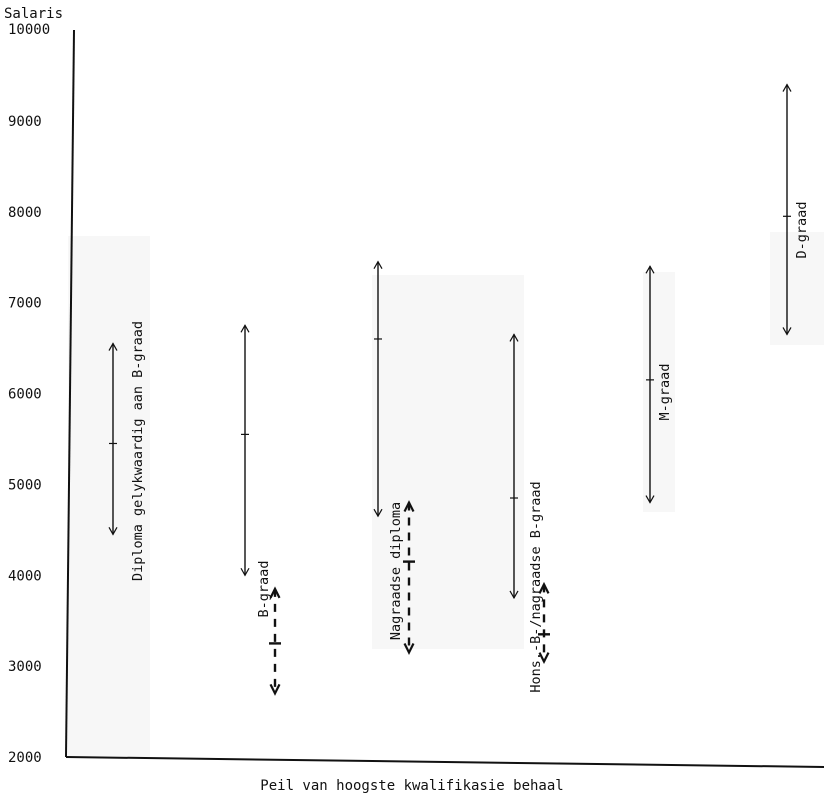  Describe the element at coordinates (25, 758) in the screenshot. I see `y-tick-label: 2000` at that location.